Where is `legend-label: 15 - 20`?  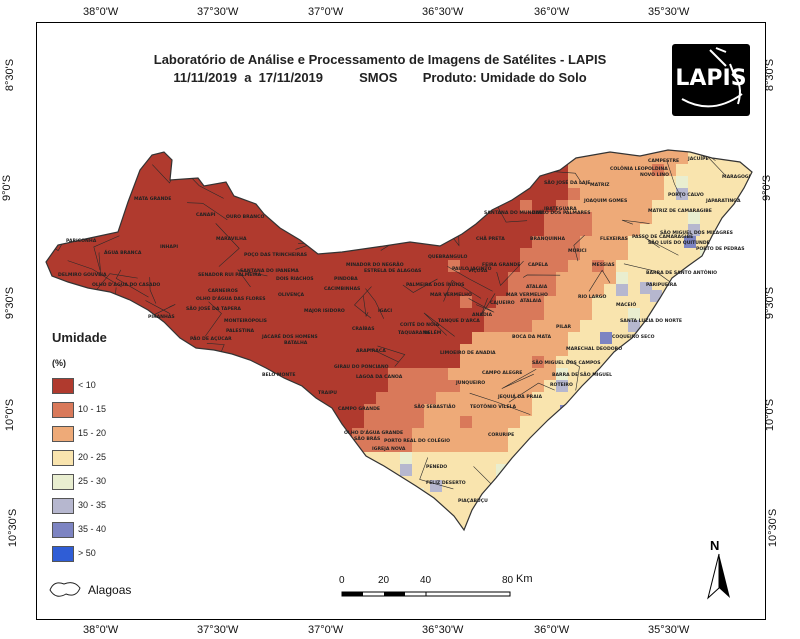
legend-label: 15 - 20 is located at coordinates (92, 433).